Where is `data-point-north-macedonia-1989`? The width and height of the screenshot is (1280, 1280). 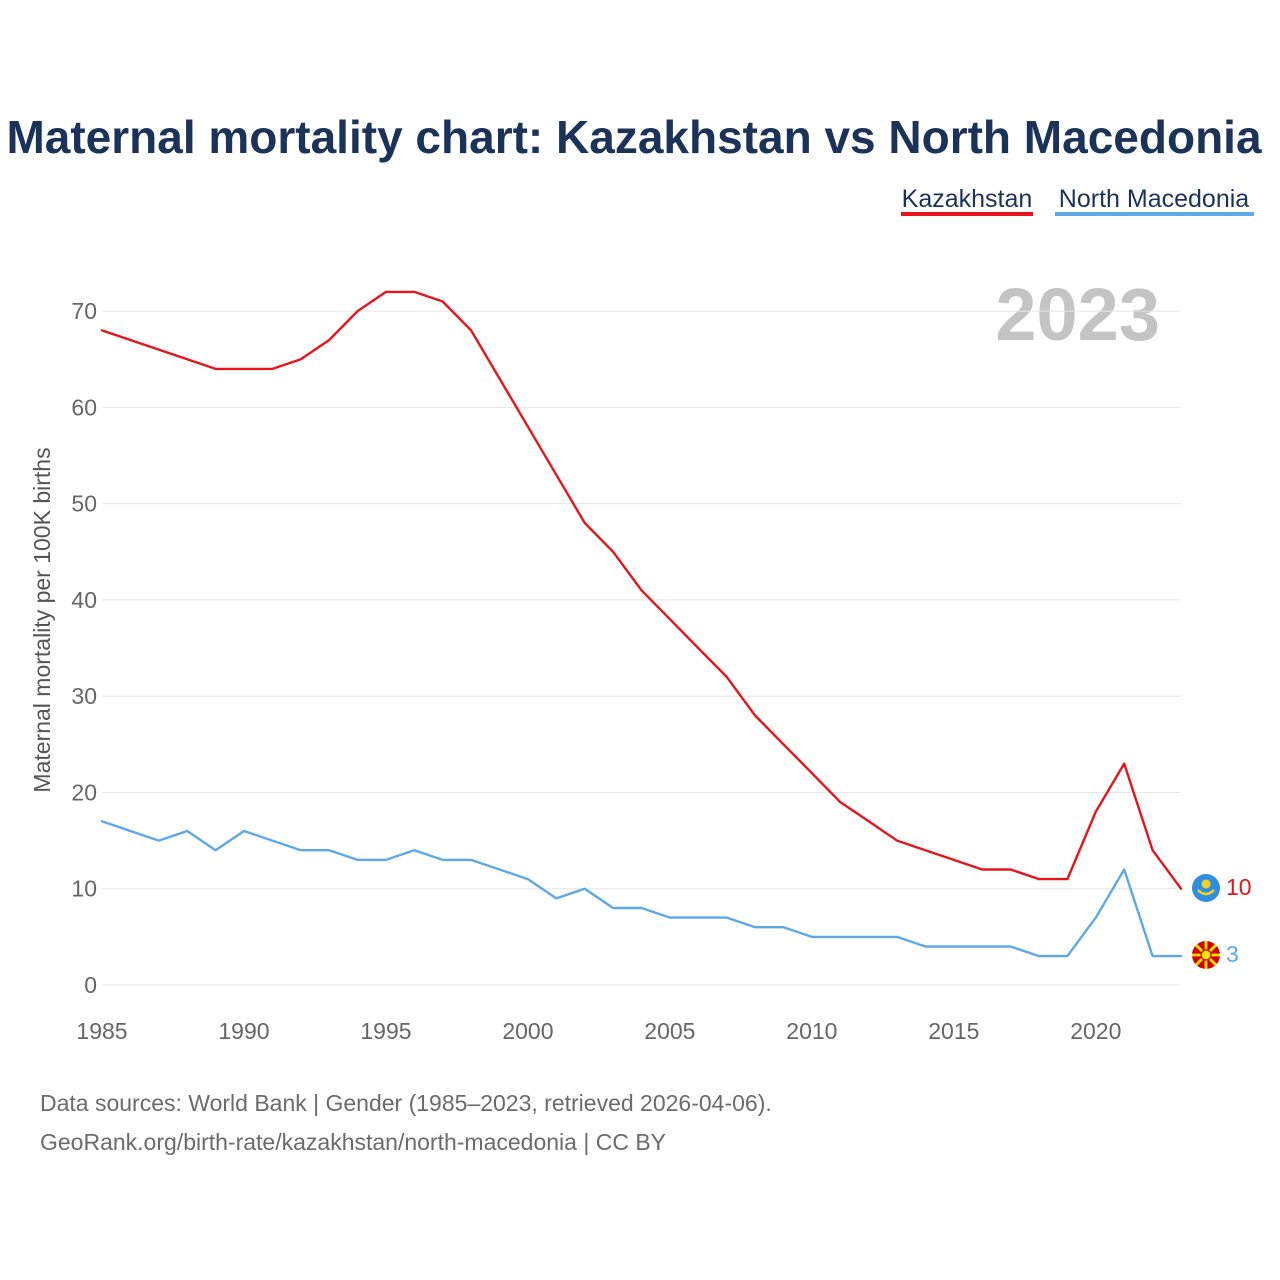 data-point-north-macedonia-1989 is located at coordinates (215, 850).